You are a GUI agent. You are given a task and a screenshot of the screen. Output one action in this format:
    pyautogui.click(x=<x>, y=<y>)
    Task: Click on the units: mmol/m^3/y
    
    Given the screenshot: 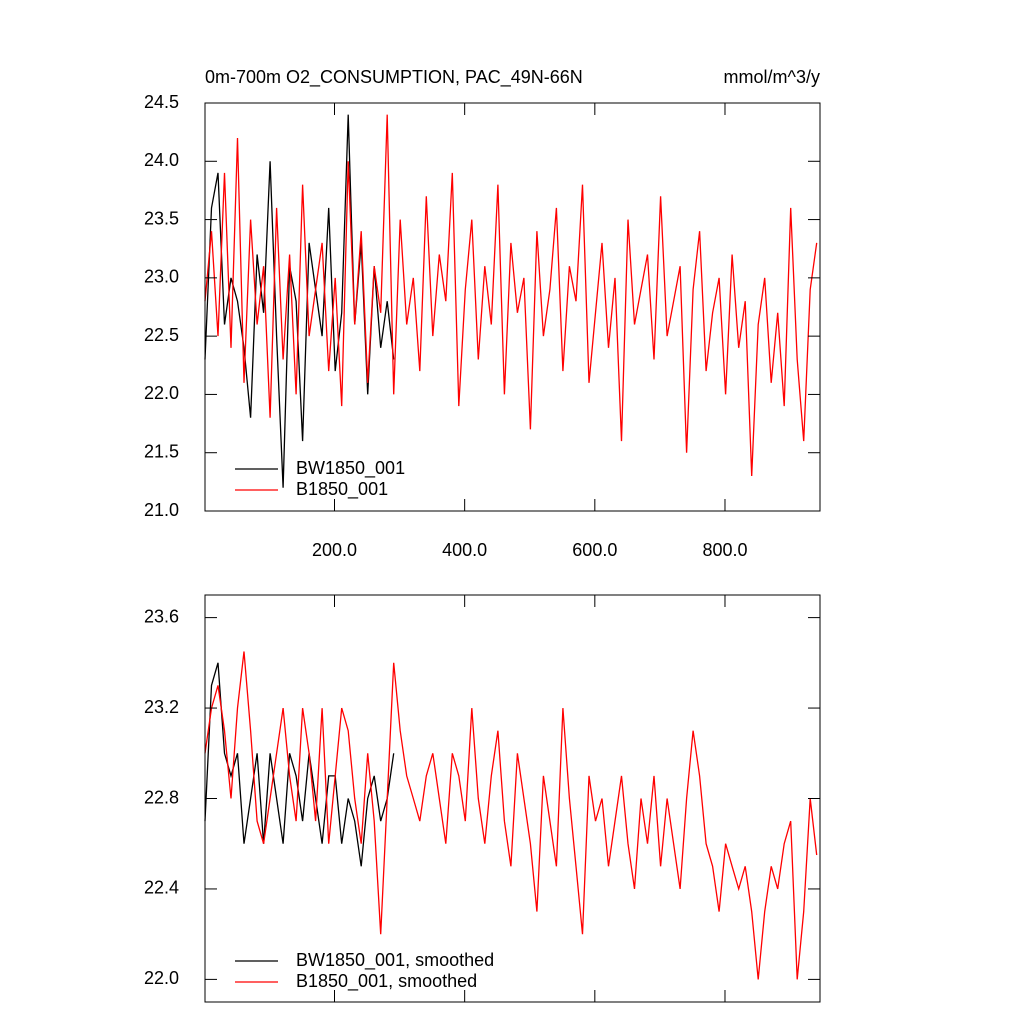 What is the action you would take?
    pyautogui.click(x=772, y=77)
    